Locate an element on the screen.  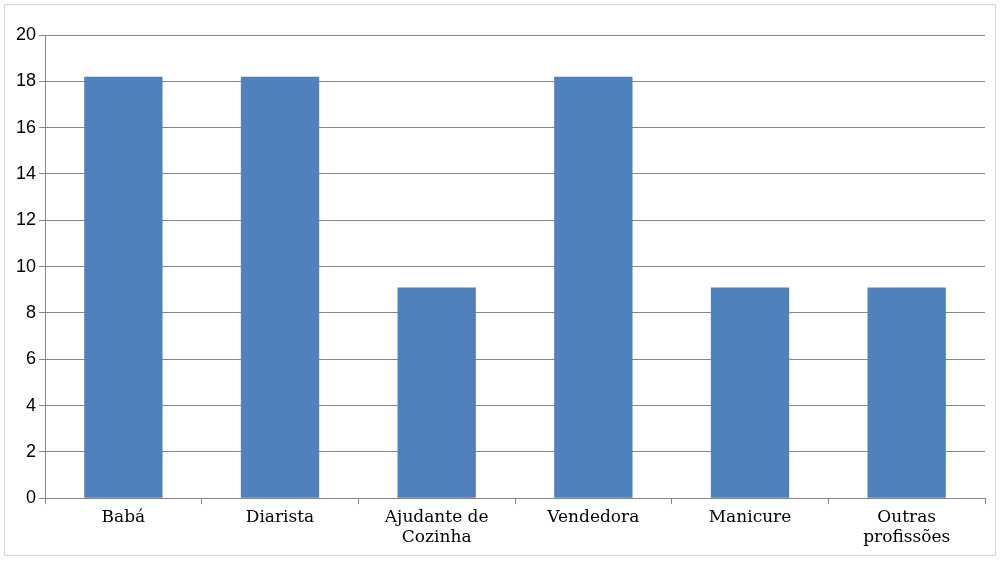
x-tick-label: Vendedora is located at coordinates (593, 515).